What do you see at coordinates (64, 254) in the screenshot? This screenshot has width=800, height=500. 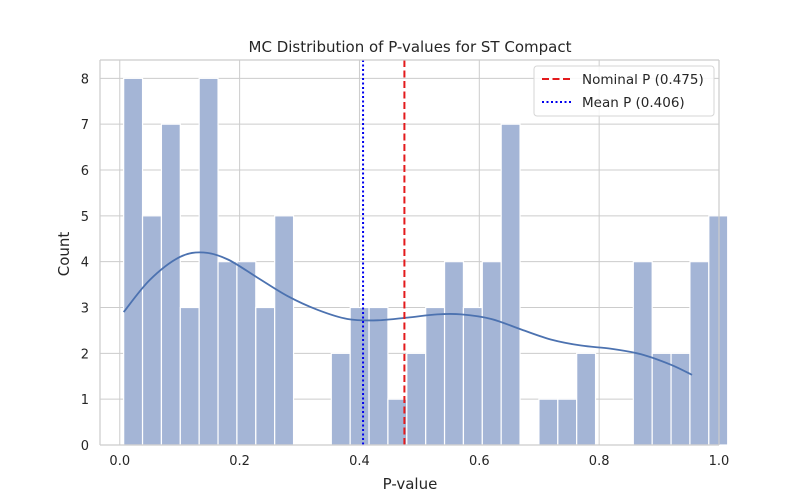 I see `y-axis-title: Count` at bounding box center [64, 254].